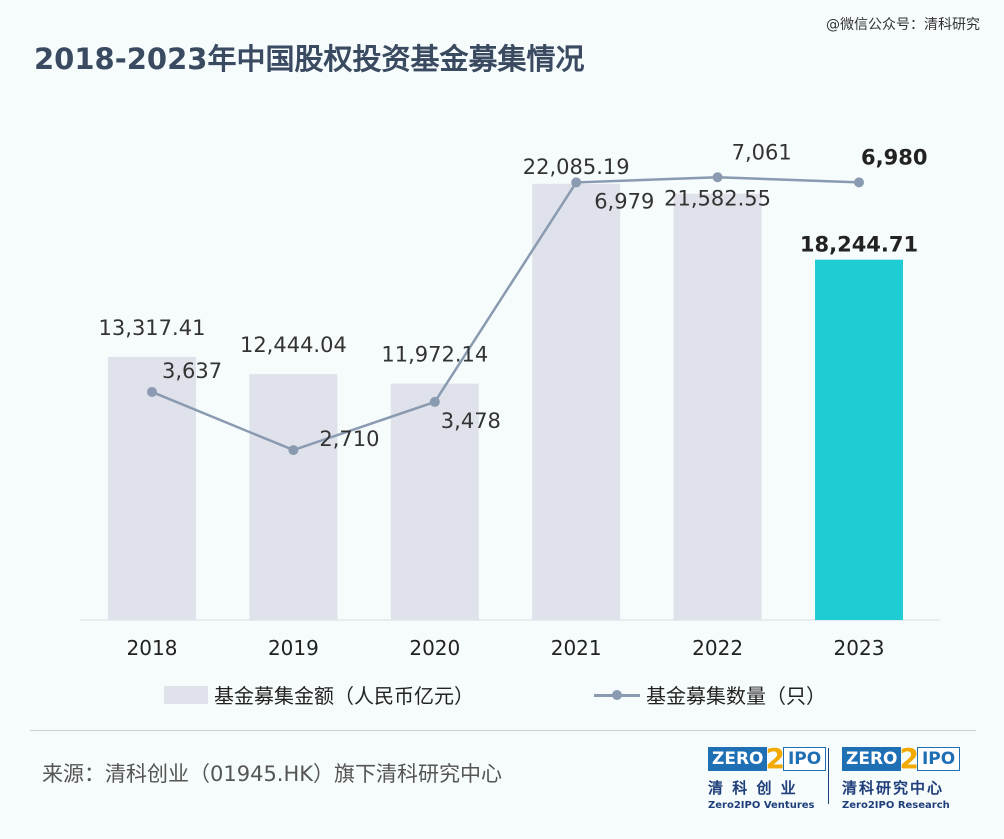 This screenshot has width=1004, height=839. Describe the element at coordinates (434, 648) in the screenshot. I see `x-tick-label-2020: 2020` at that location.